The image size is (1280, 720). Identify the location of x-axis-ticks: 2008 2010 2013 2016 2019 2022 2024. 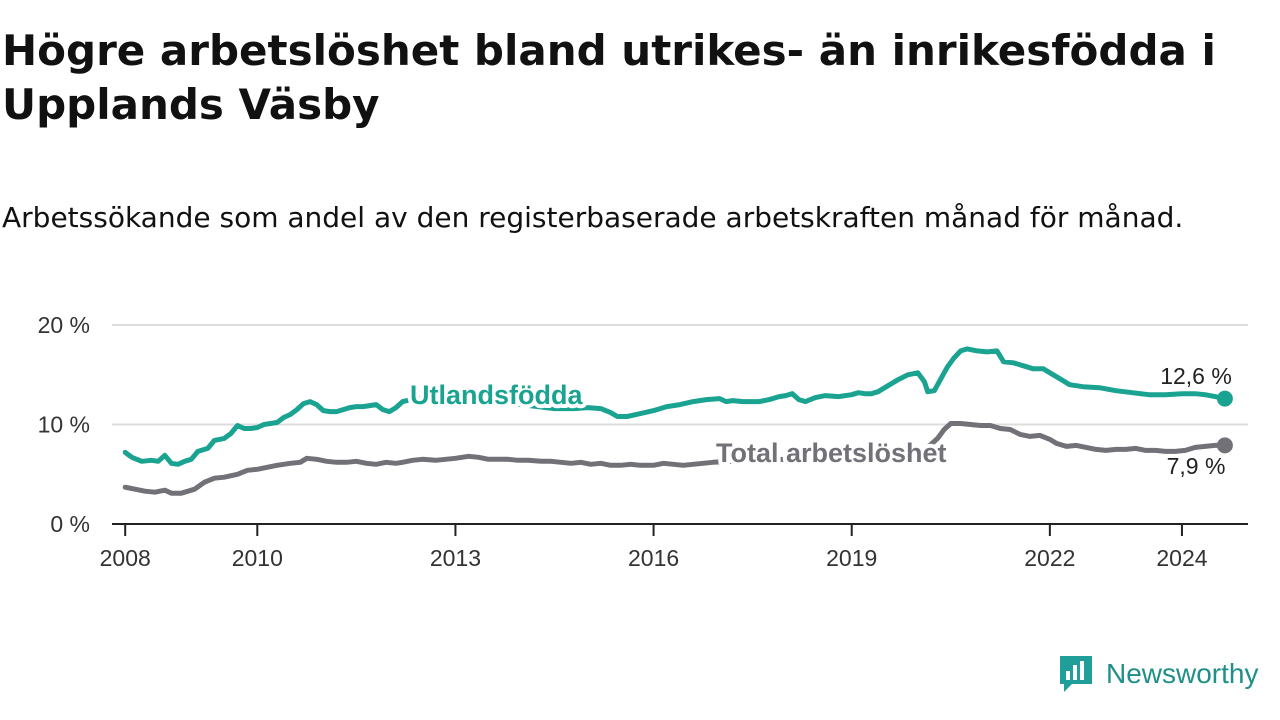
(654, 547).